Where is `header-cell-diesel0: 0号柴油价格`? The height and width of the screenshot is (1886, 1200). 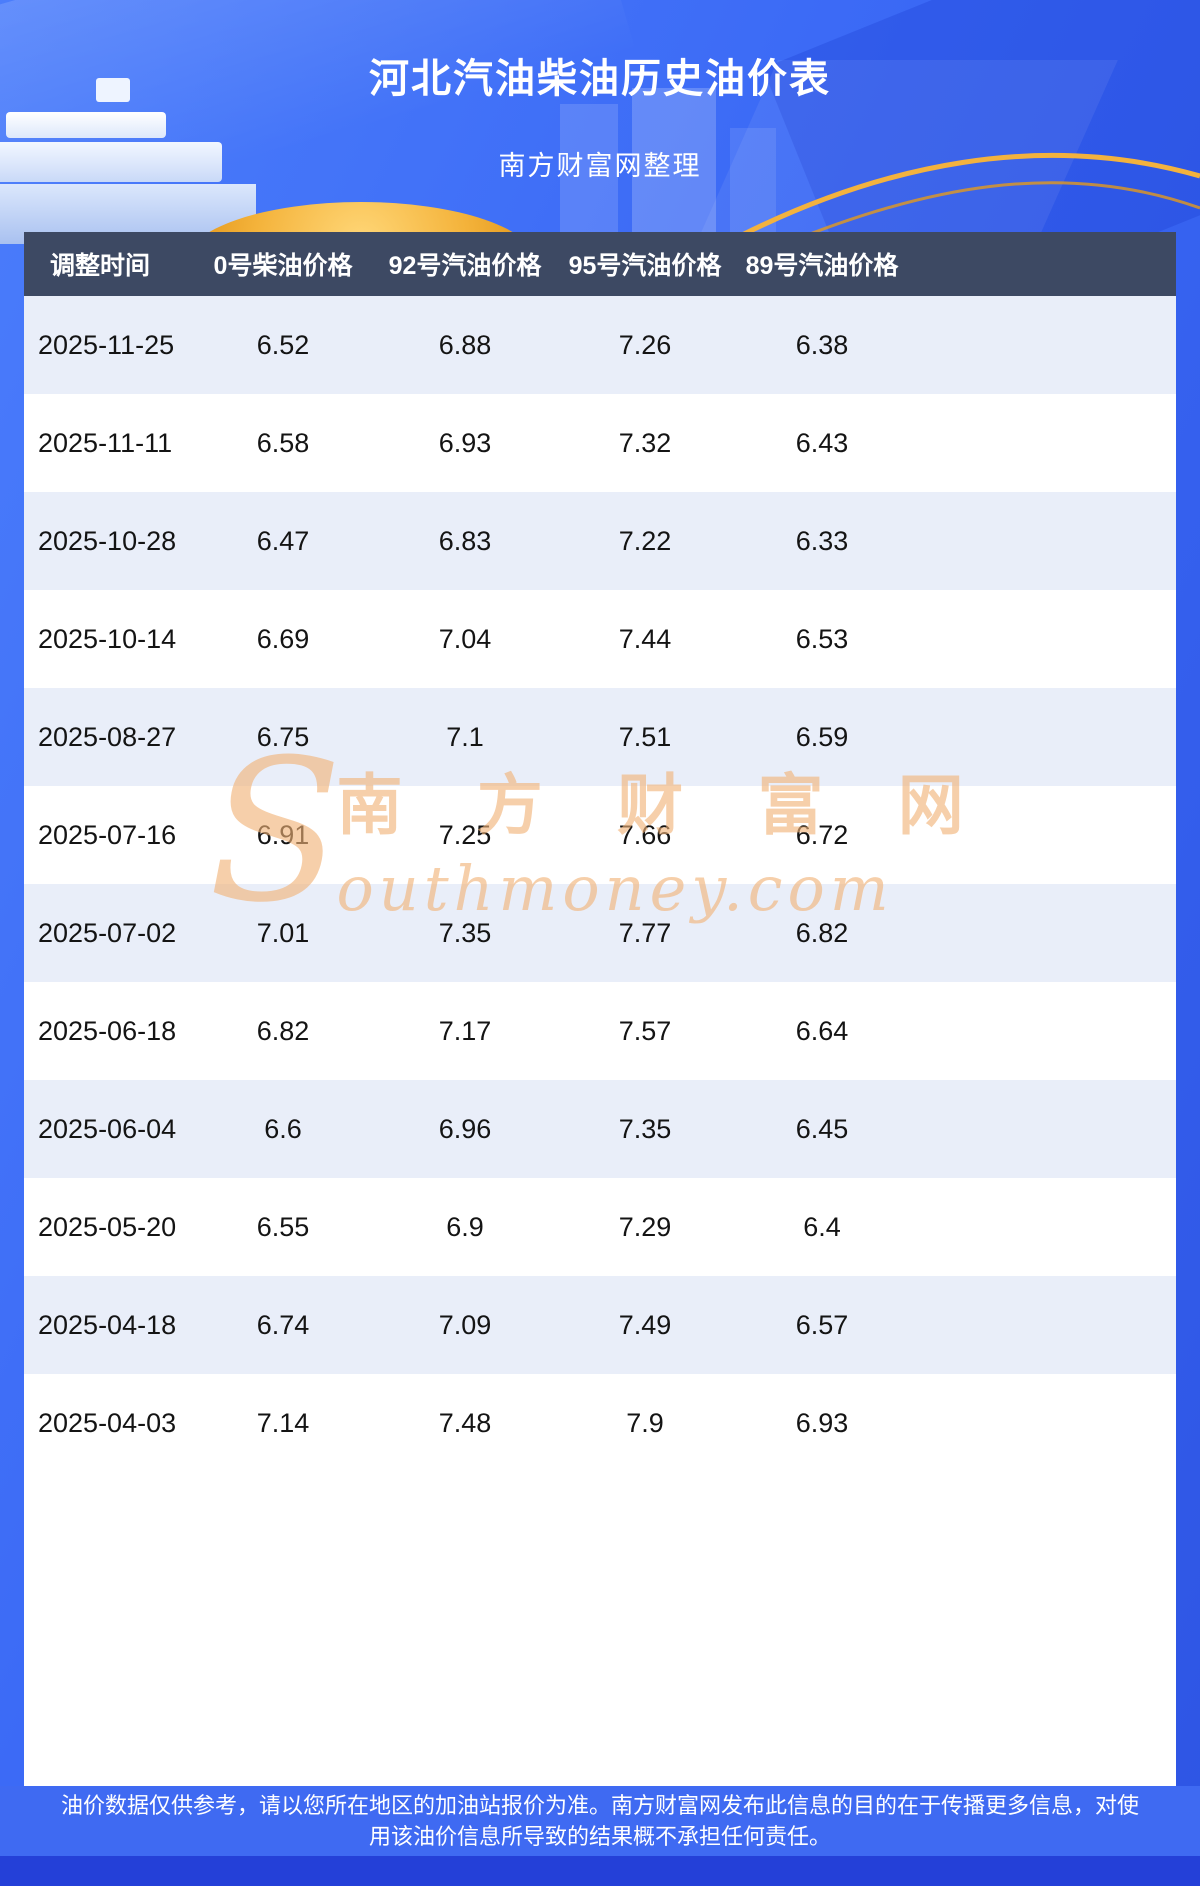
header-cell-diesel0: 0号柴油价格 is located at coordinates (283, 266).